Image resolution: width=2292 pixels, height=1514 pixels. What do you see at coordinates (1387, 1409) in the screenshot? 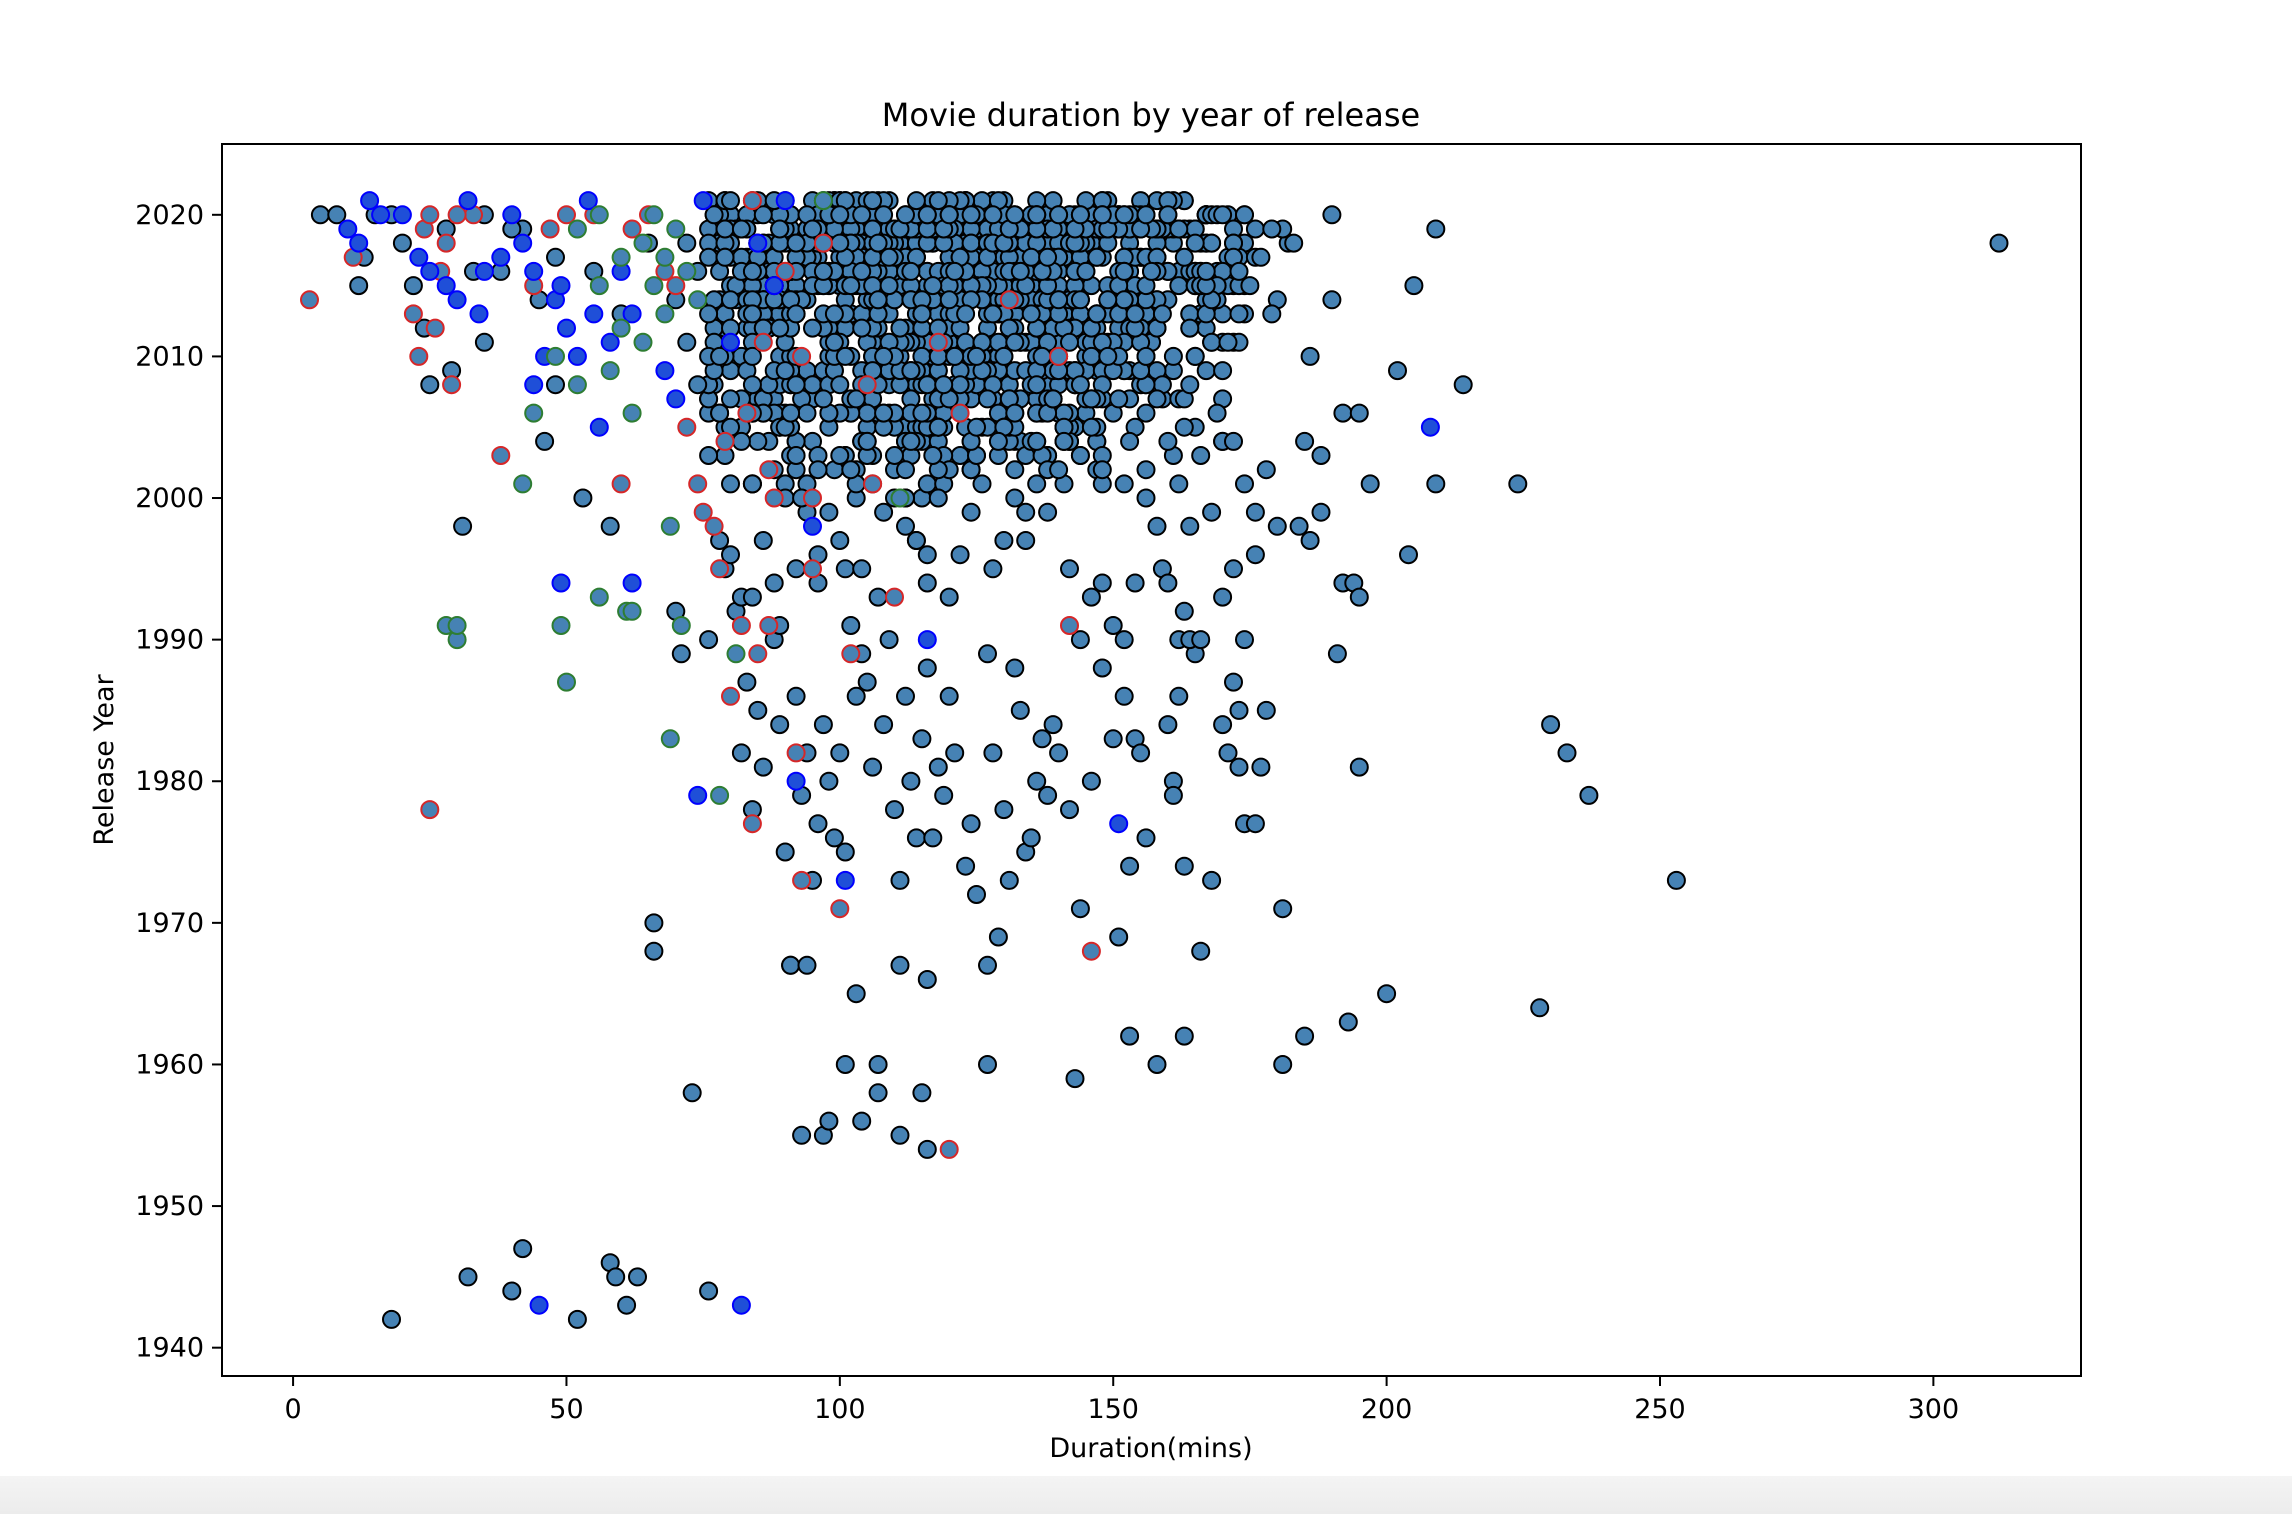
I see `x-tick-label: 200` at bounding box center [1387, 1409].